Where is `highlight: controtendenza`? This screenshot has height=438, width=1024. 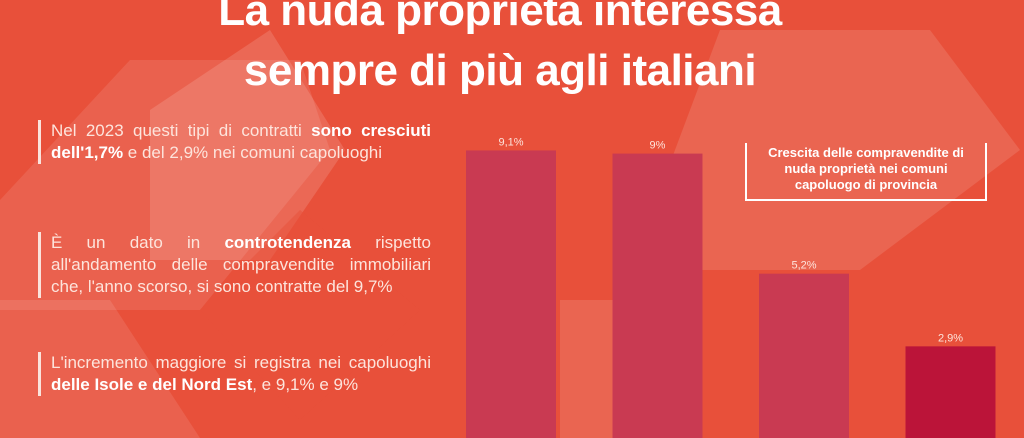
highlight: controtendenza is located at coordinates (288, 242).